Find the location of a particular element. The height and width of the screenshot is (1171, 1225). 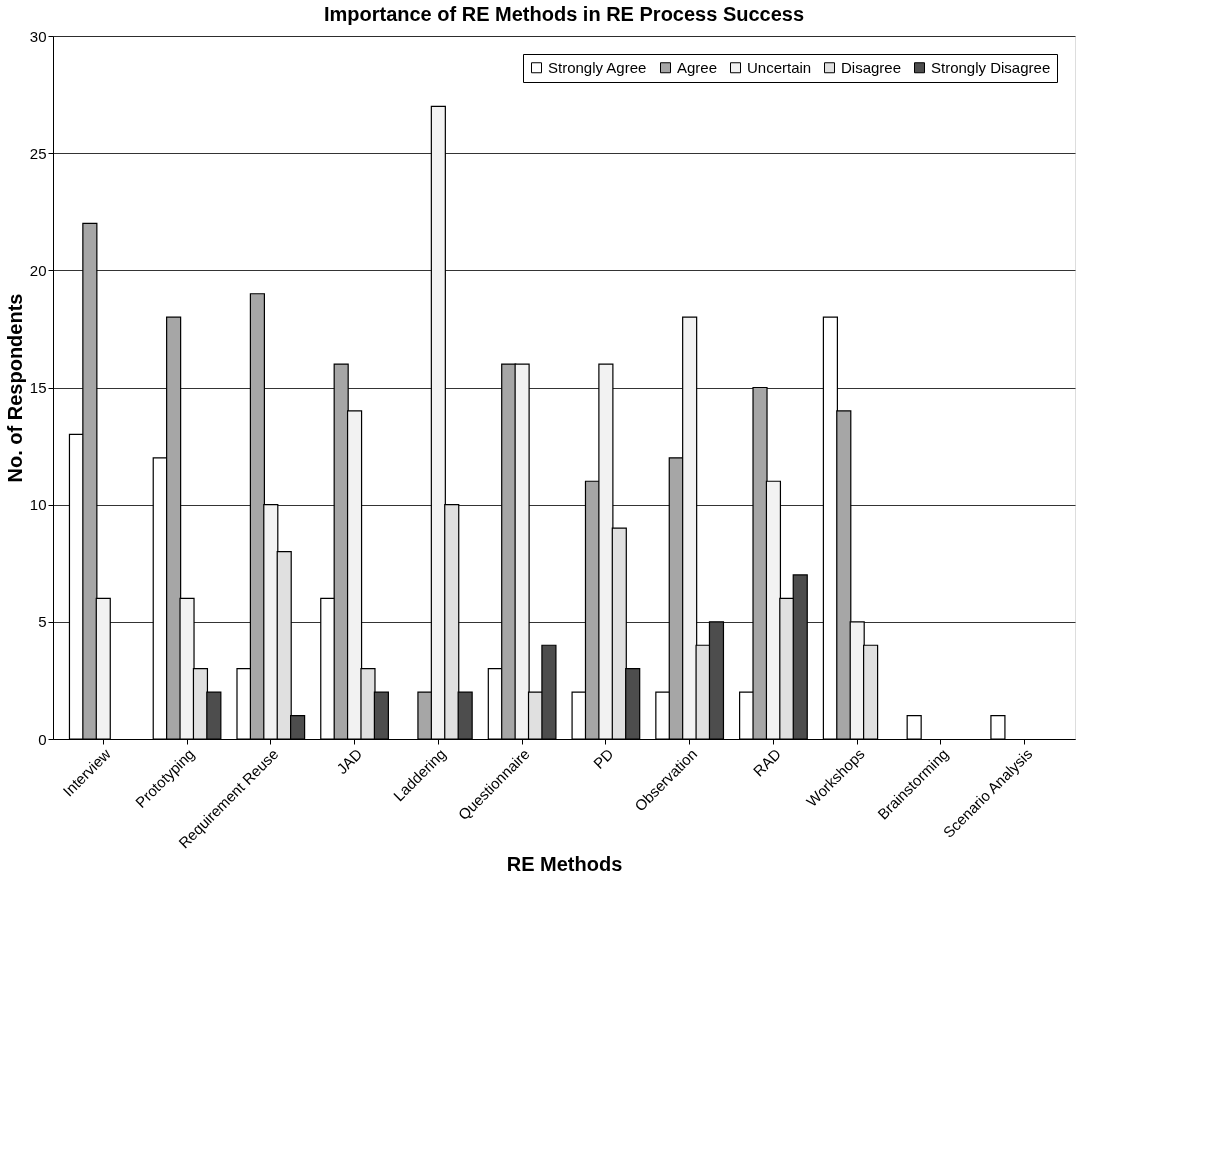

legend-label: Uncertain is located at coordinates (779, 67).